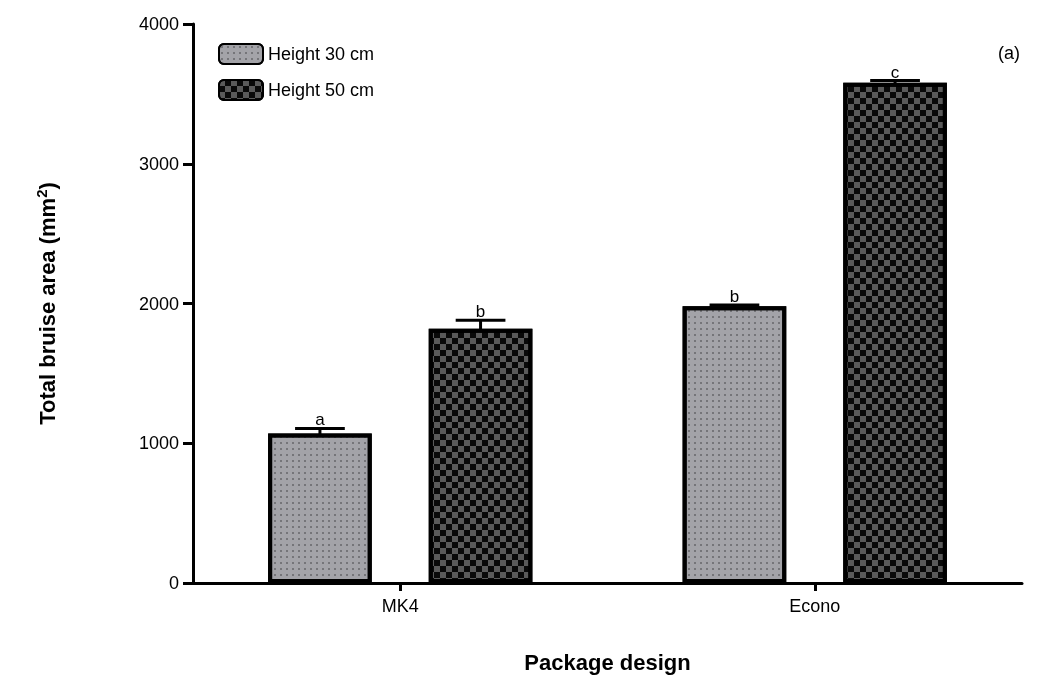 This screenshot has height=699, width=1044. What do you see at coordinates (46, 303) in the screenshot?
I see `y-axis-title: Total bruise area (mm2)` at bounding box center [46, 303].